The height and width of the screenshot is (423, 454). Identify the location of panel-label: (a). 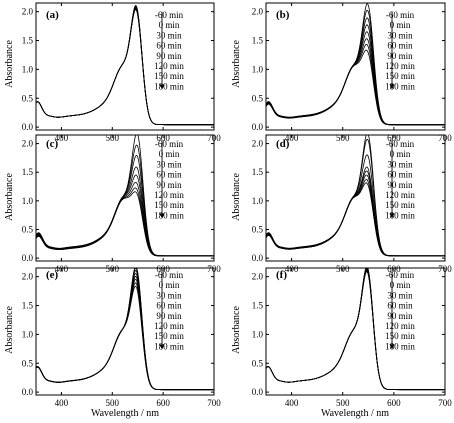
(52, 15).